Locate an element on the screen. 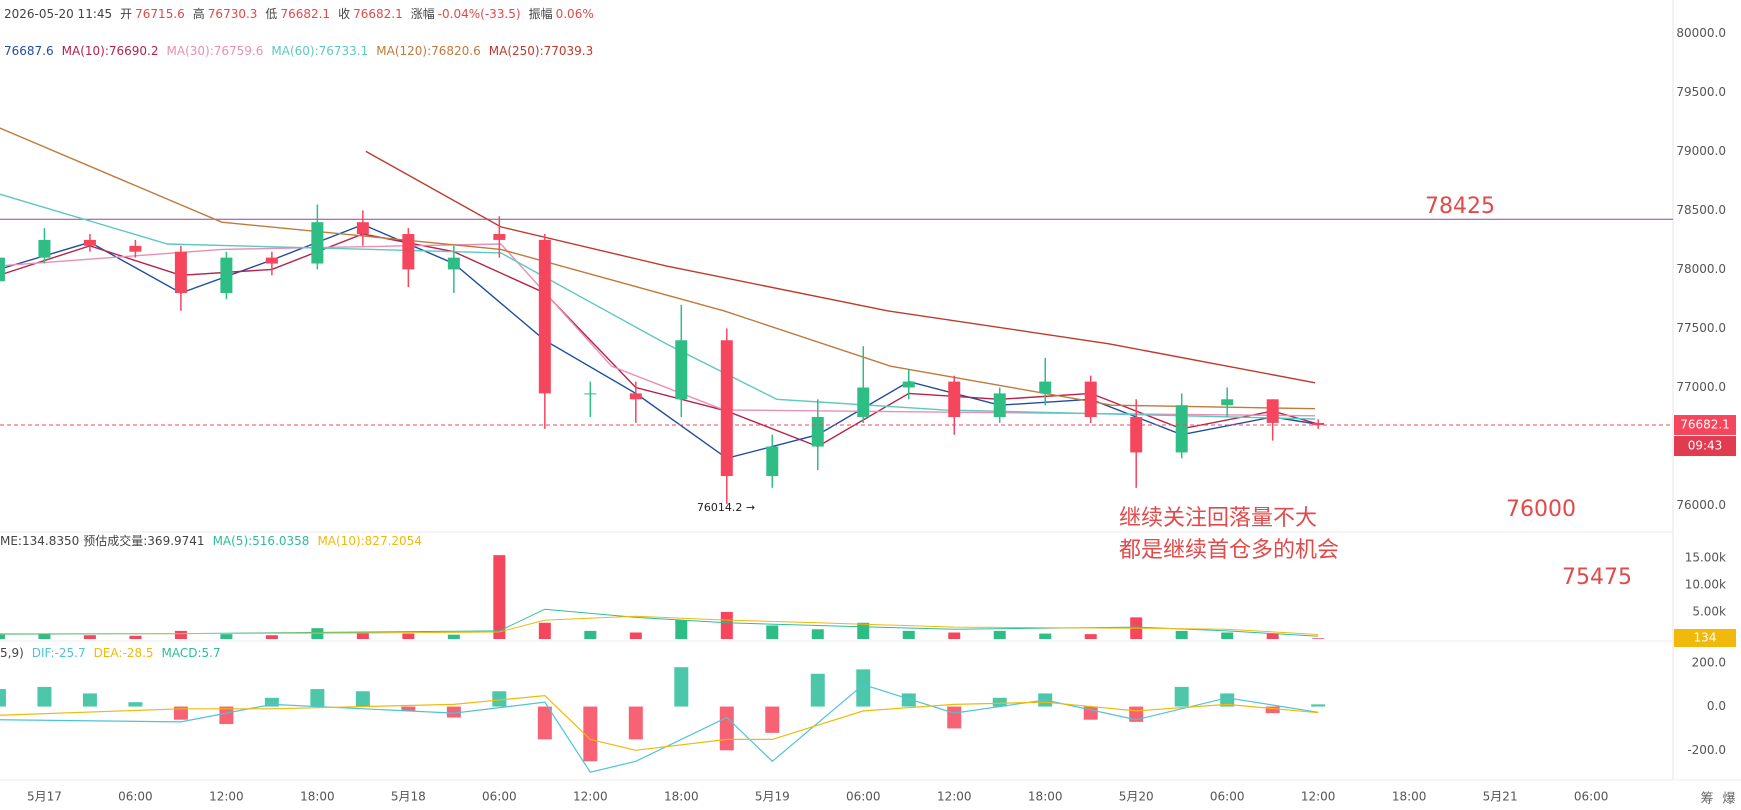  y-tick-label: 10.00k is located at coordinates (1705, 584).